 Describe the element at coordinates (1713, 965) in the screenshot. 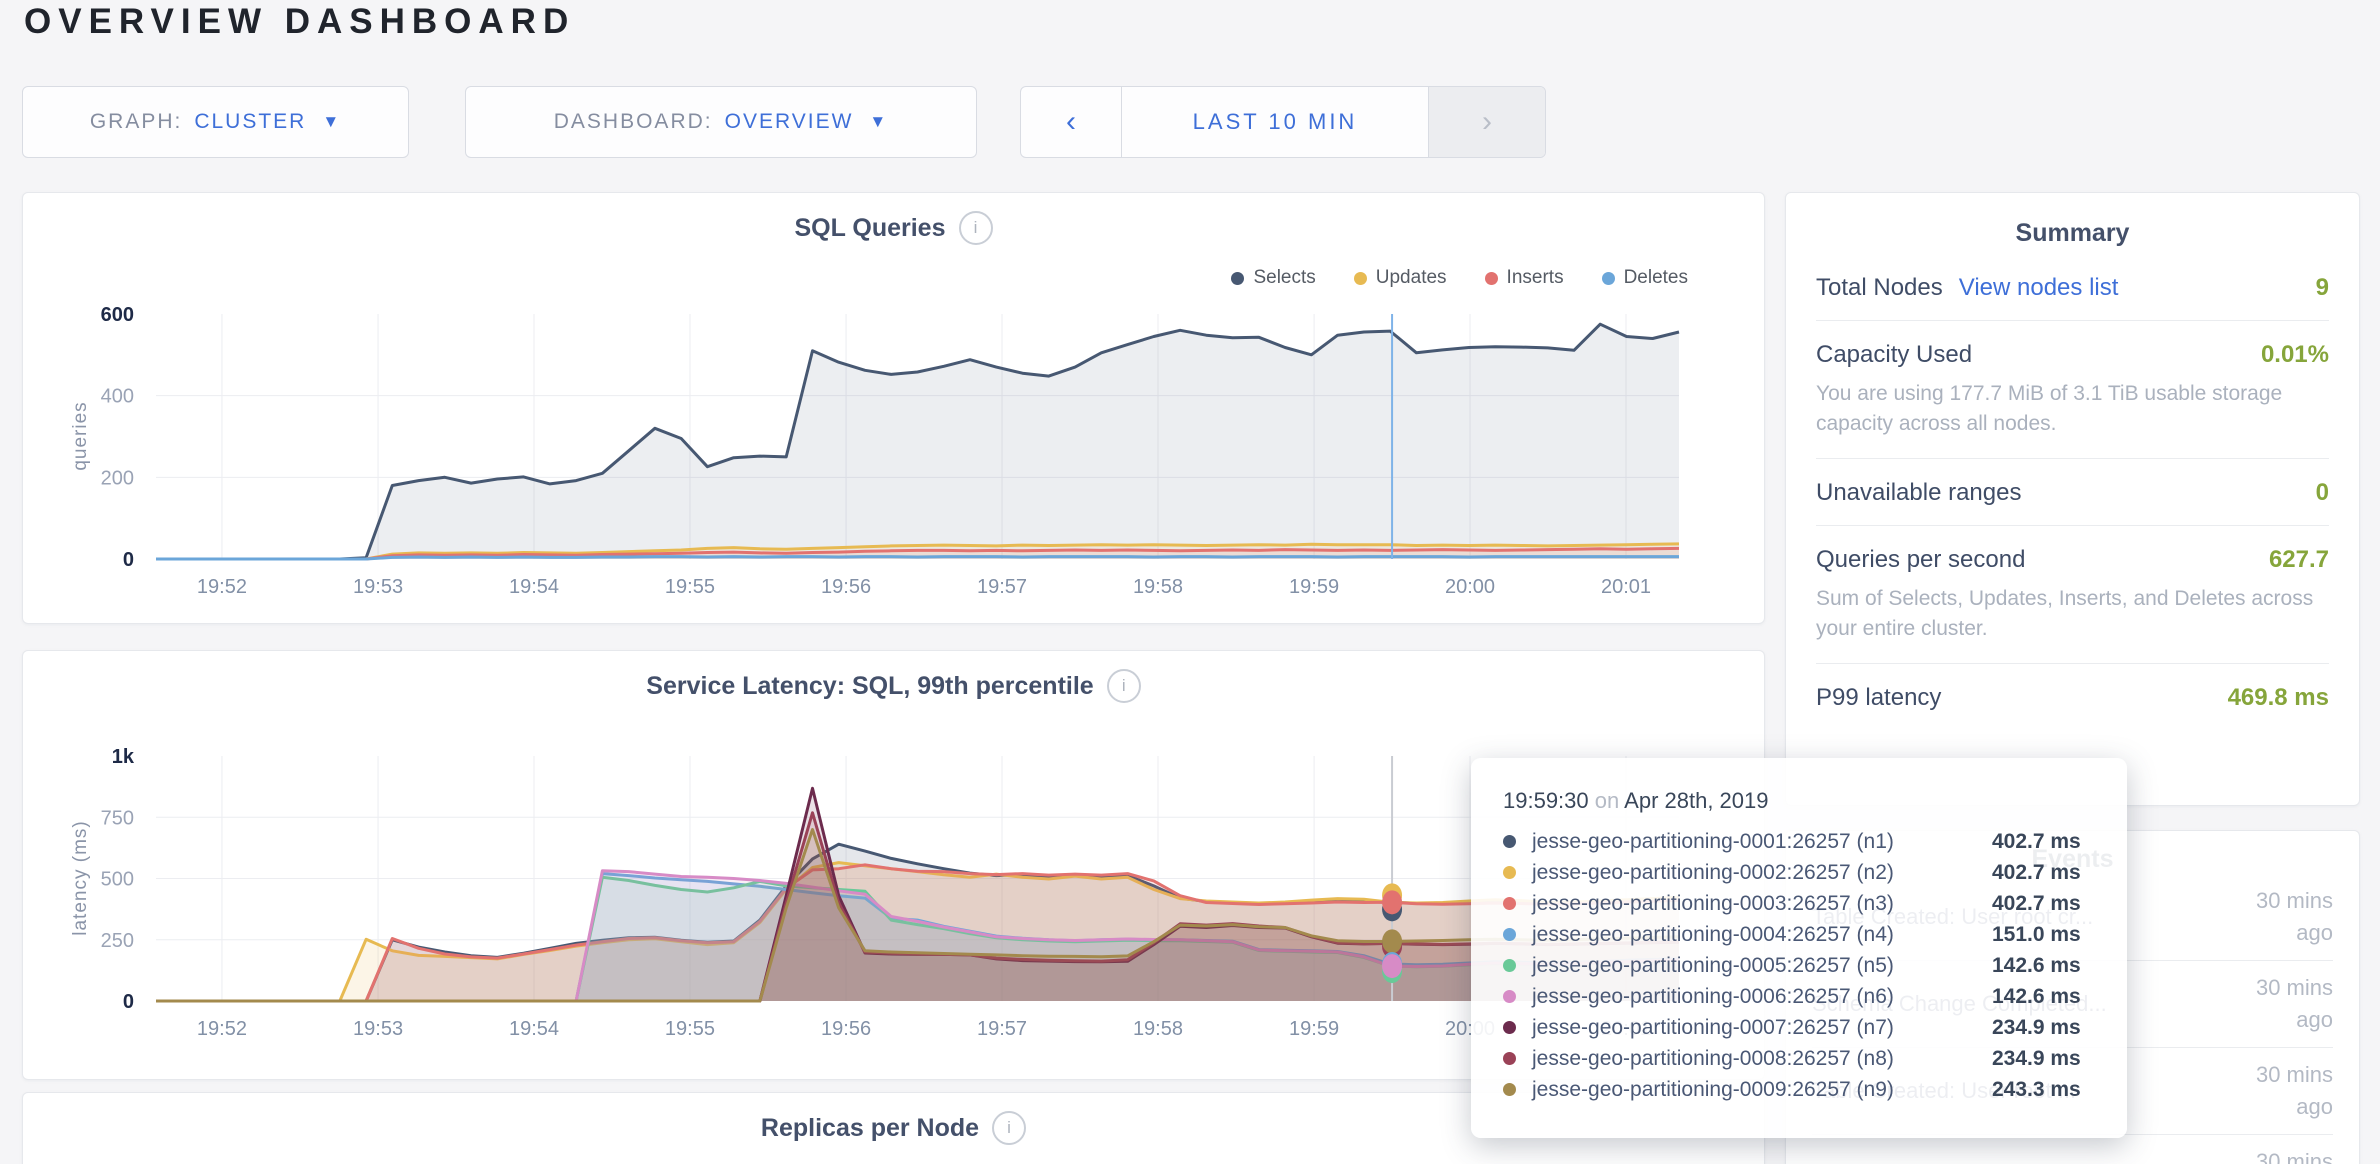

I see `tooltip-node-name: jesse-geo-partitioning-0005:26257 (n5)` at that location.